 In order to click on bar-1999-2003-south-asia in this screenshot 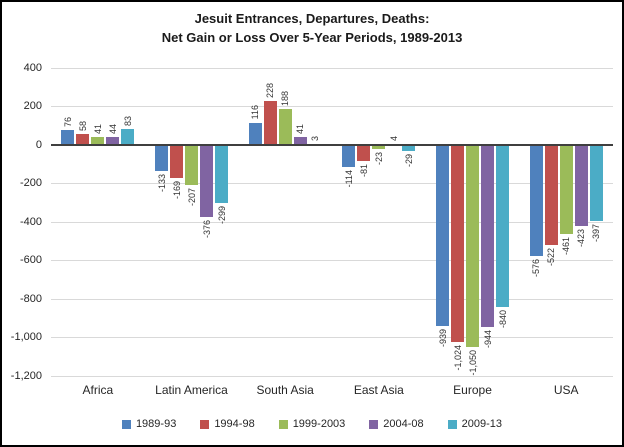, I will do `click(285, 126)`.